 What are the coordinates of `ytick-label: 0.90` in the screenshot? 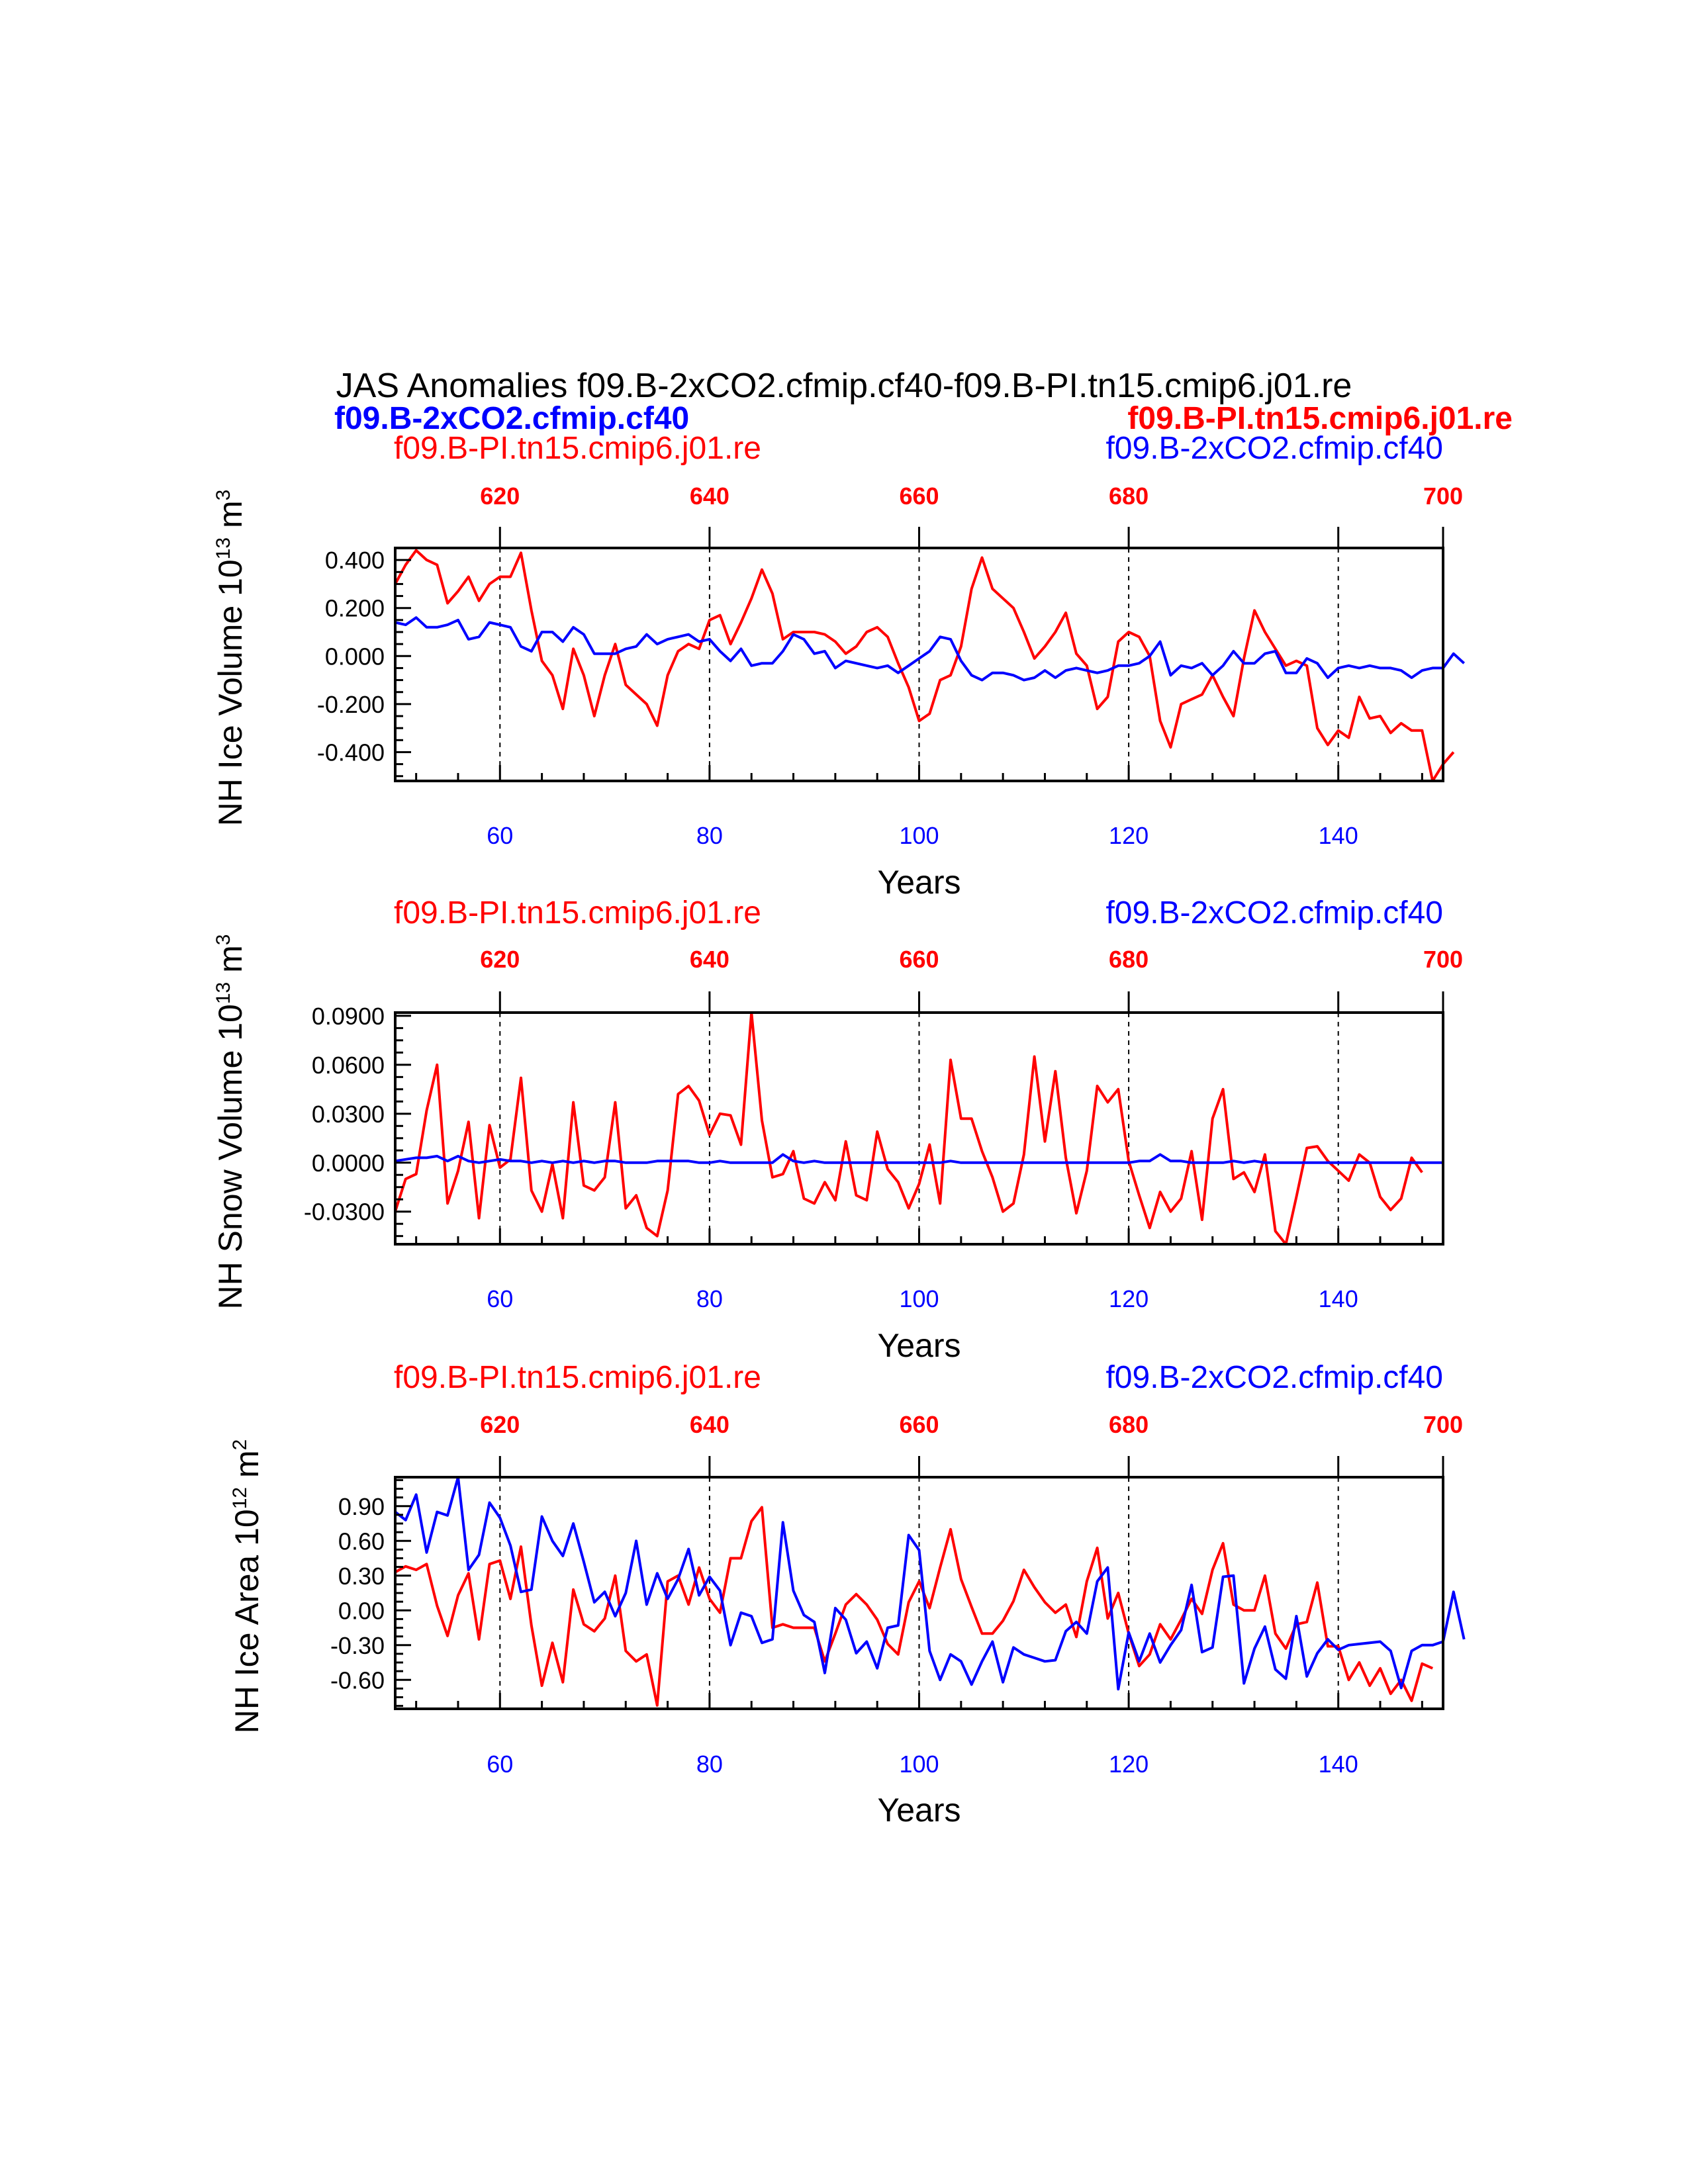 It's located at (361, 1507).